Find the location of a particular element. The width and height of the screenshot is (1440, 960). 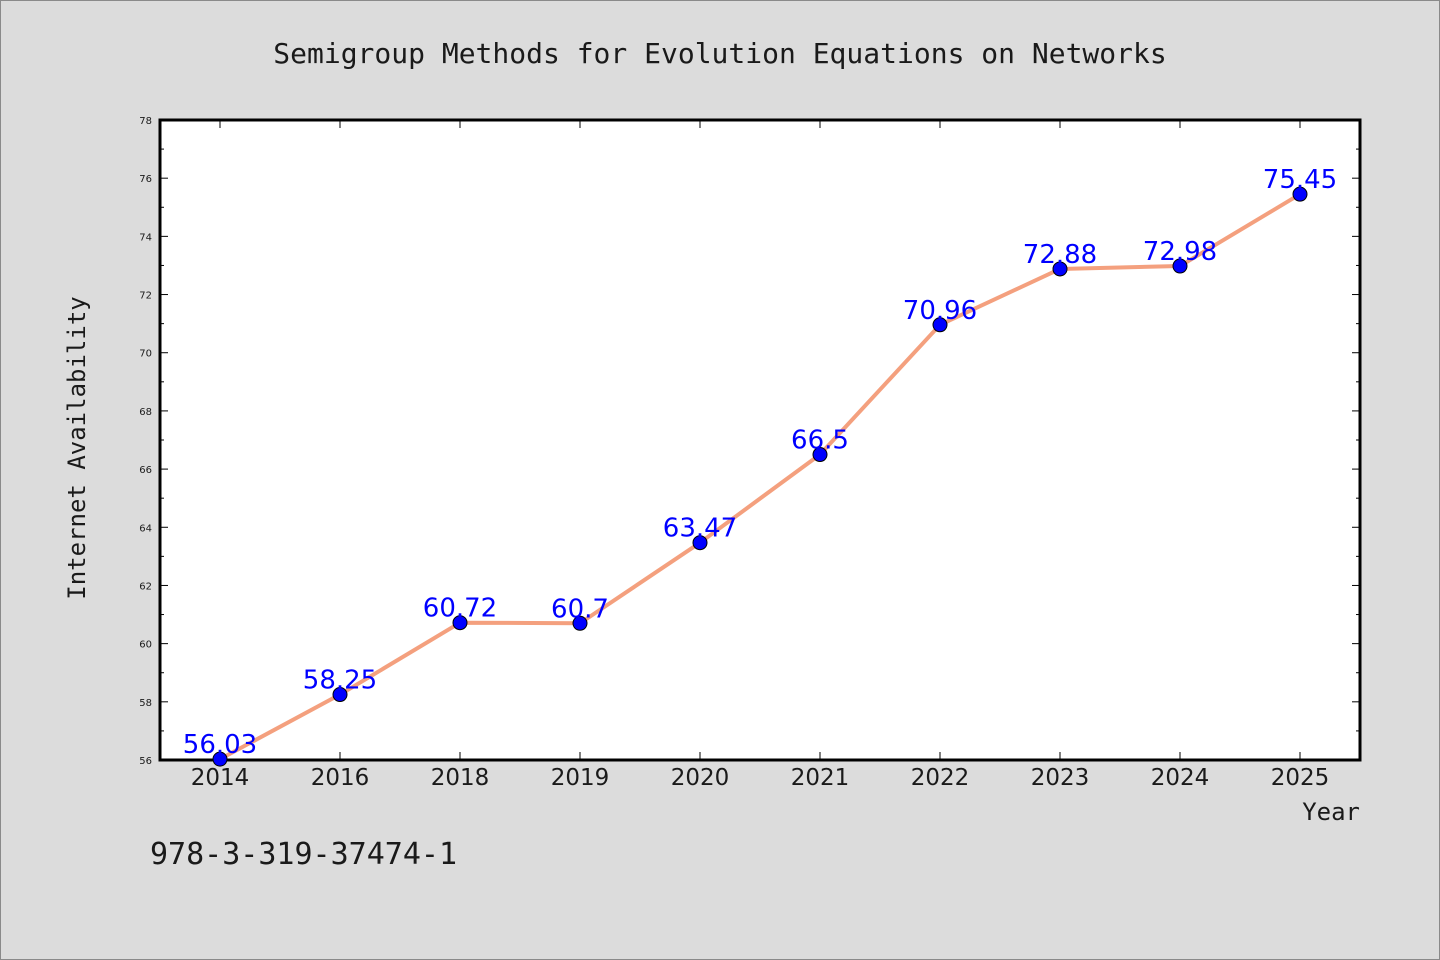

data-label: 63.47 is located at coordinates (700, 529).